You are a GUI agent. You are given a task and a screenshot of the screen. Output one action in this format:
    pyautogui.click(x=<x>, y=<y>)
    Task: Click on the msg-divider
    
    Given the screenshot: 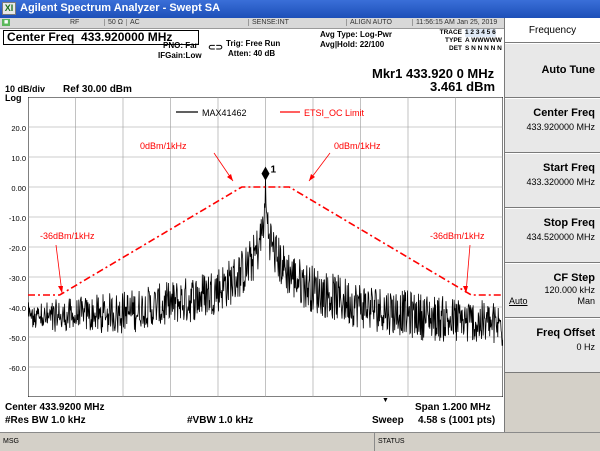 What is the action you would take?
    pyautogui.click(x=374, y=442)
    